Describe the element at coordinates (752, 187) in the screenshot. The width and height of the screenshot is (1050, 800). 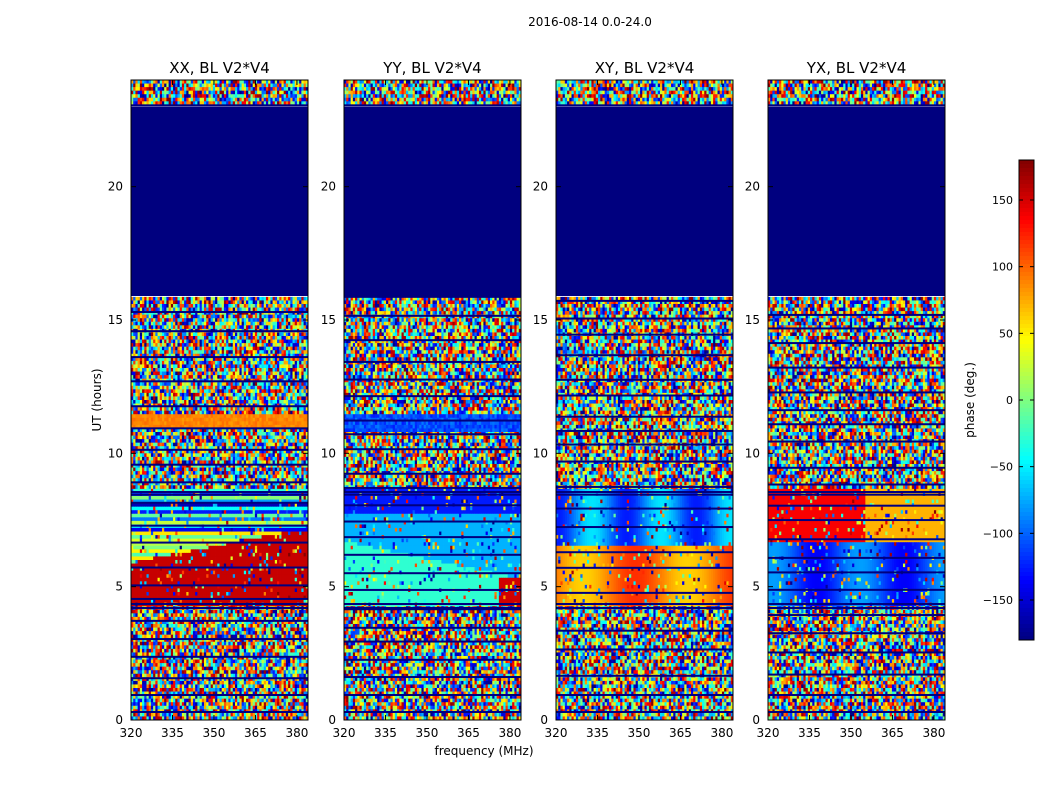
I see `y-tick-label: 20` at that location.